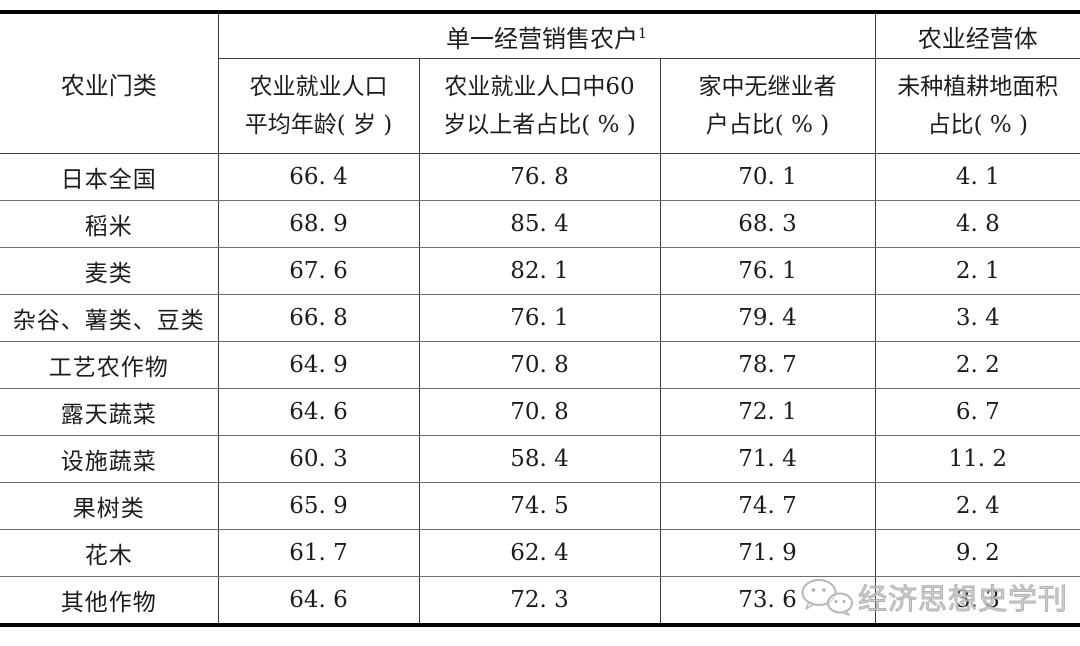 The width and height of the screenshot is (1080, 646). What do you see at coordinates (318, 87) in the screenshot?
I see `col-header-line: 农业就业人口` at bounding box center [318, 87].